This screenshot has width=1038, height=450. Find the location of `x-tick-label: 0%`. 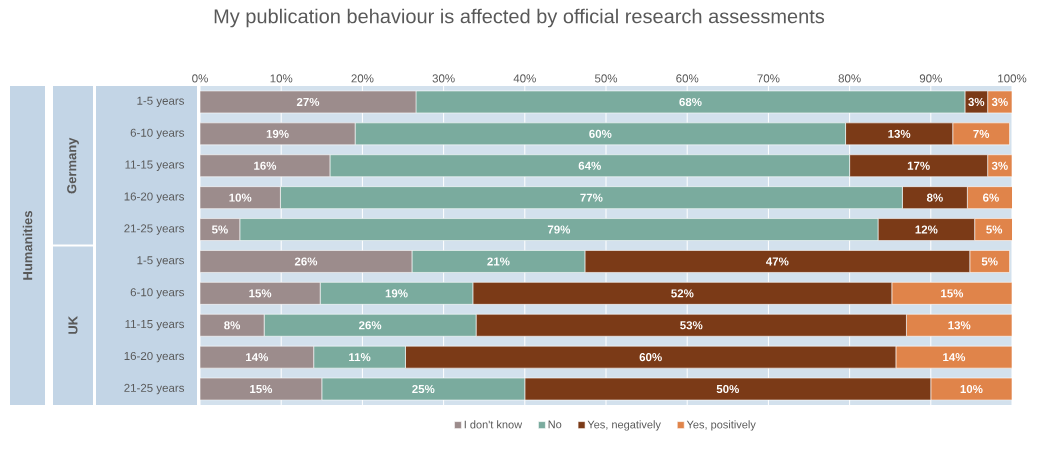

x-tick-label: 0% is located at coordinates (200, 78).